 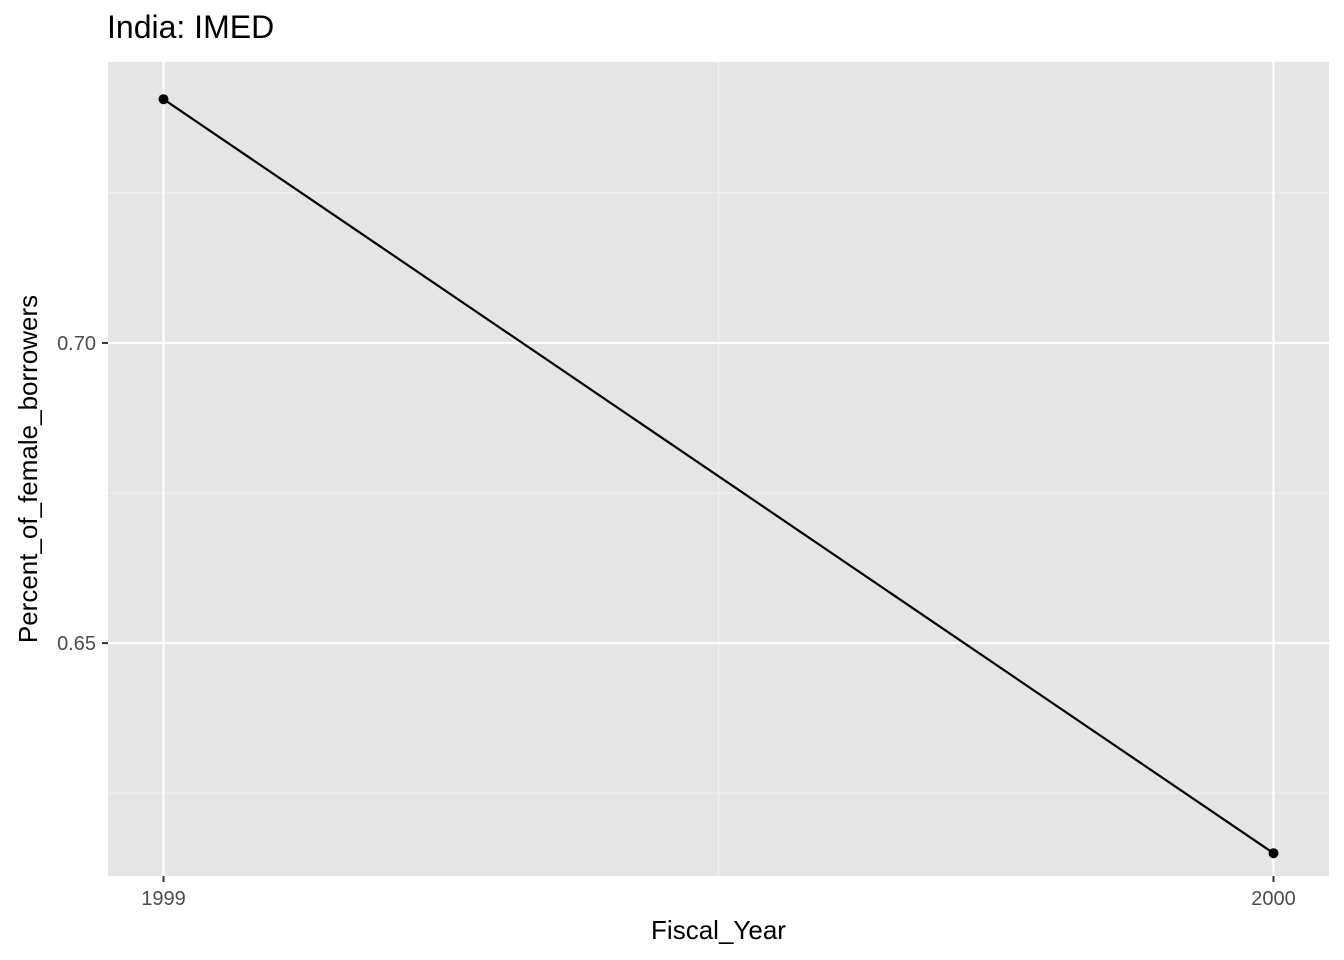 I want to click on y-axis-title: Percent_of_female_borrowers, so click(x=28, y=469).